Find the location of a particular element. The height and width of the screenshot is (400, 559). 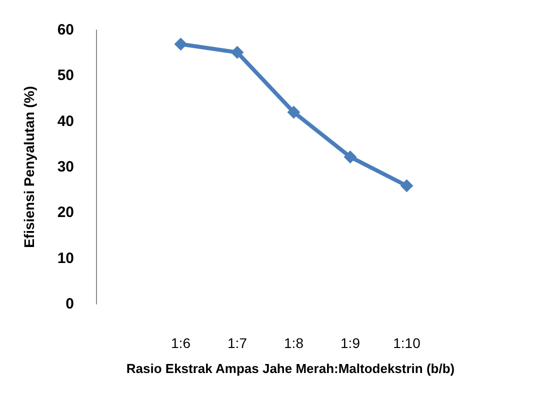

y-tick-label: 0 is located at coordinates (70, 304).